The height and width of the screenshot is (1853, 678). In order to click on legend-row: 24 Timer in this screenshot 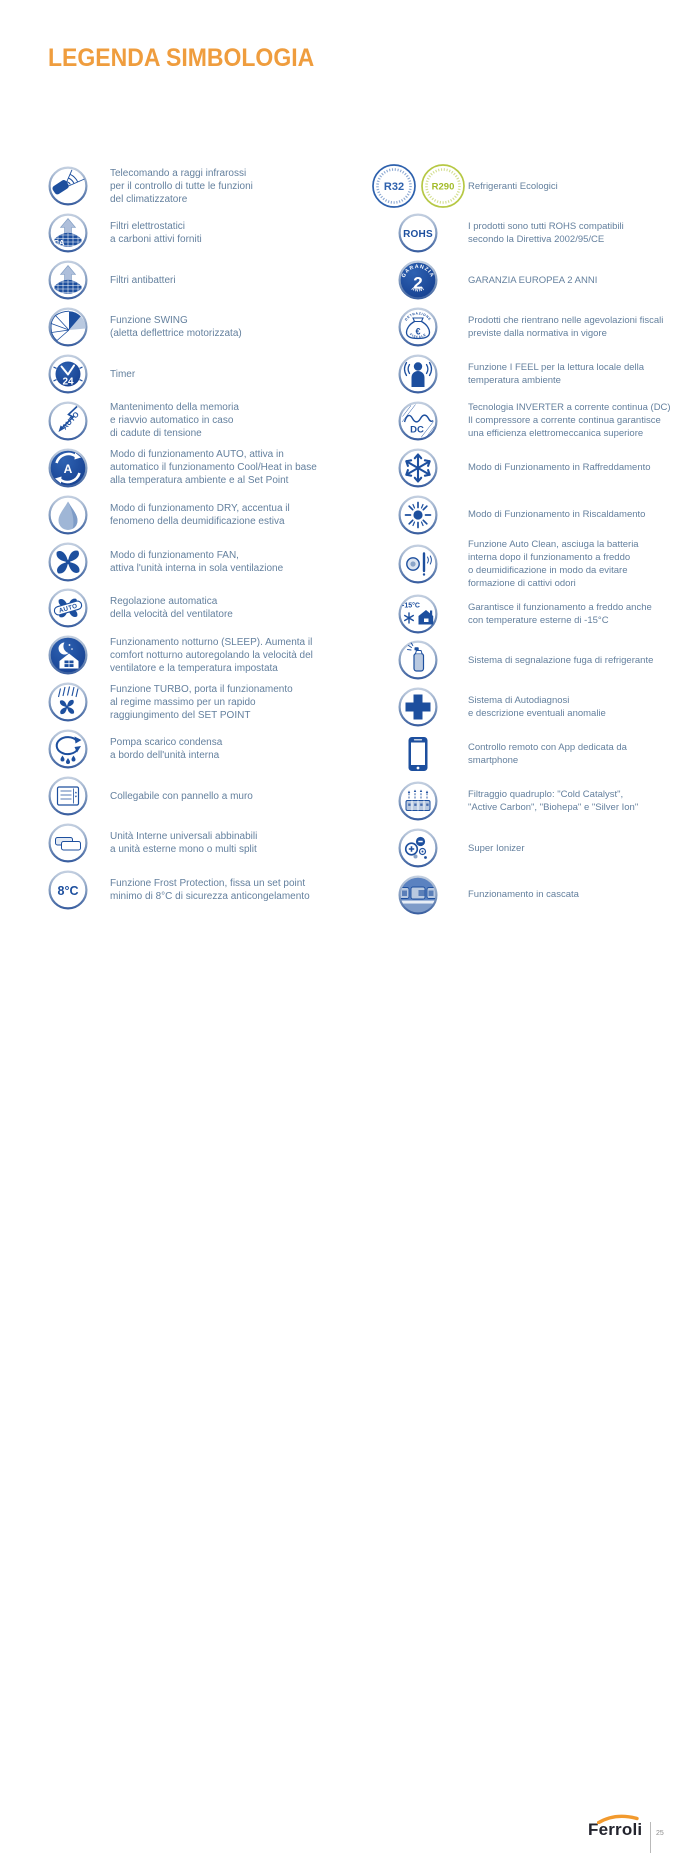, I will do `click(205, 374)`.